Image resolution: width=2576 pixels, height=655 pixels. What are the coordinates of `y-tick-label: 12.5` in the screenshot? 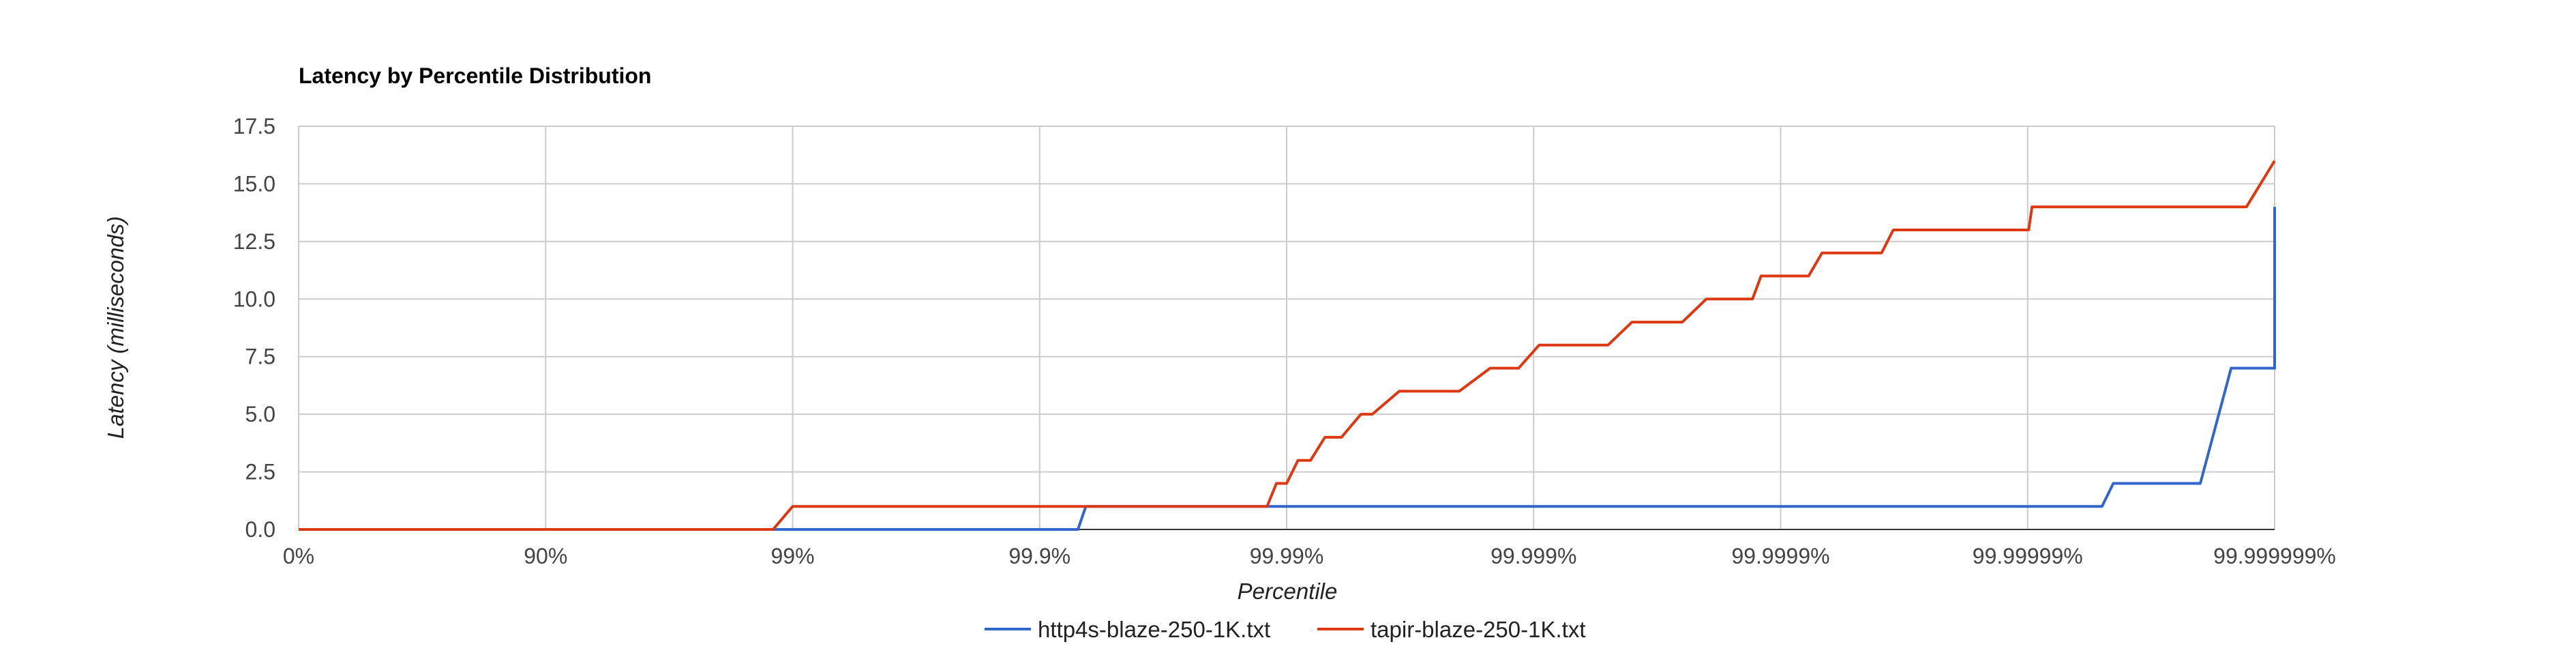 It's located at (254, 241).